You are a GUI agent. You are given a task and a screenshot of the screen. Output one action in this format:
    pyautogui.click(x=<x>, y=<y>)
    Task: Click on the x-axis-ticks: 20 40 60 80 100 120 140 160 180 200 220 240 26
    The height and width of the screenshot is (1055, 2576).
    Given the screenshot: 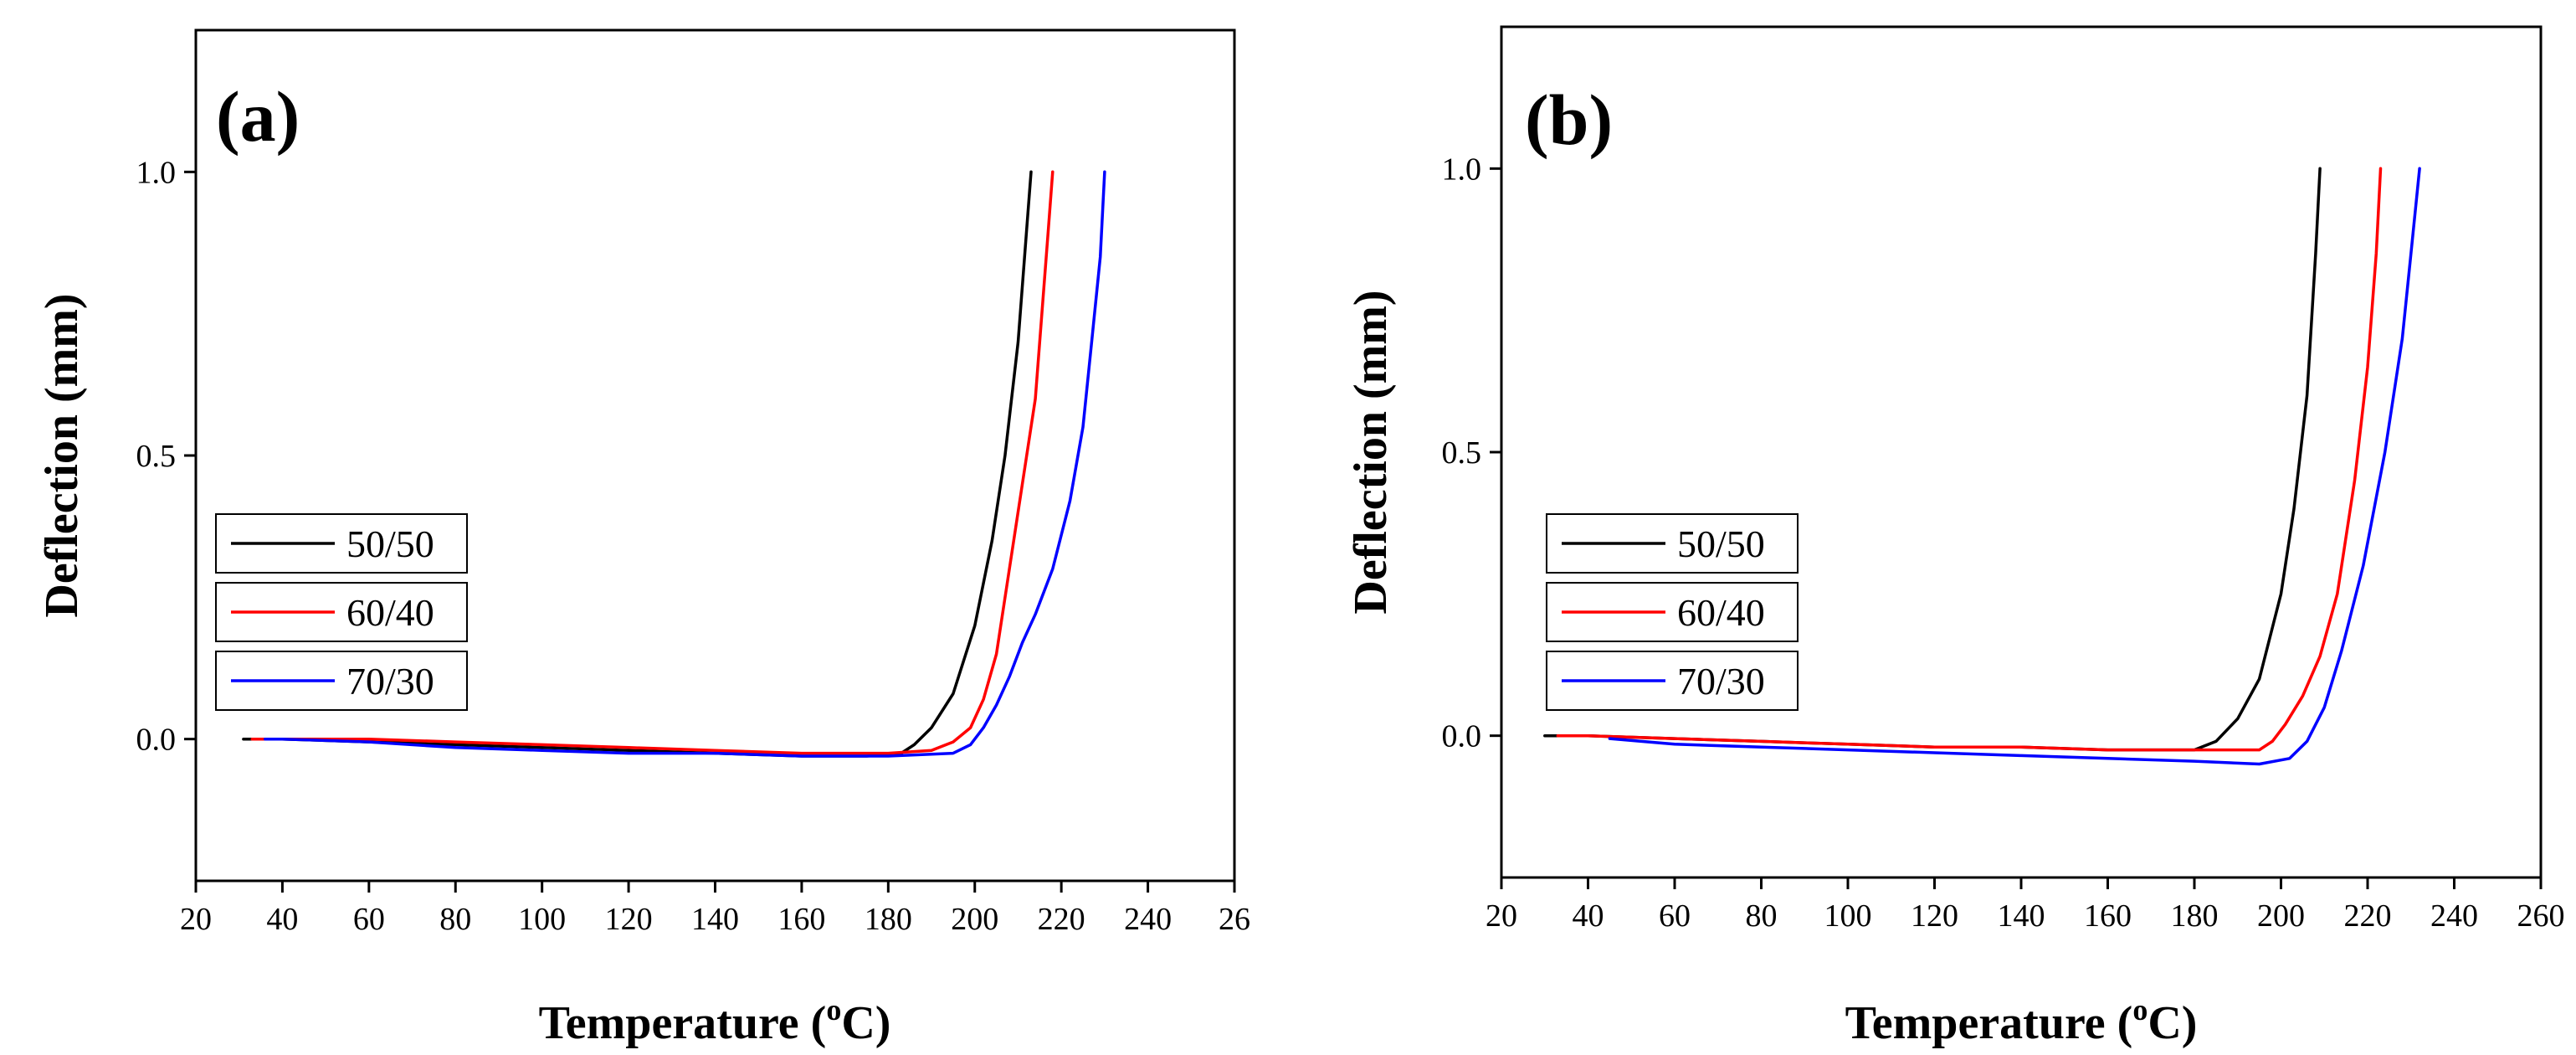 What is the action you would take?
    pyautogui.click(x=715, y=909)
    